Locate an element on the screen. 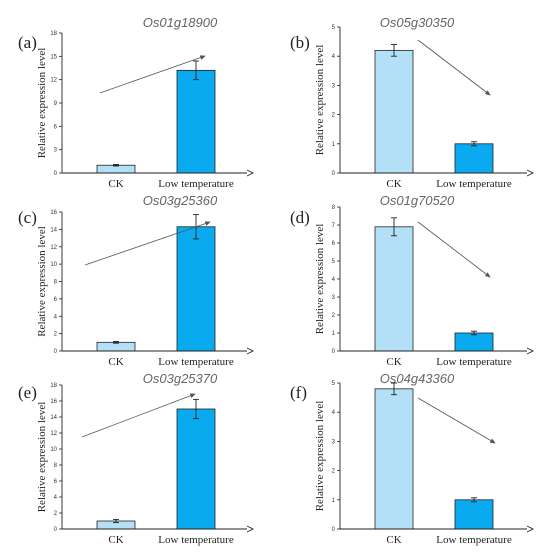 Image resolution: width=550 pixels, height=557 pixels. panel-f-label: (f) is located at coordinates (298, 392).